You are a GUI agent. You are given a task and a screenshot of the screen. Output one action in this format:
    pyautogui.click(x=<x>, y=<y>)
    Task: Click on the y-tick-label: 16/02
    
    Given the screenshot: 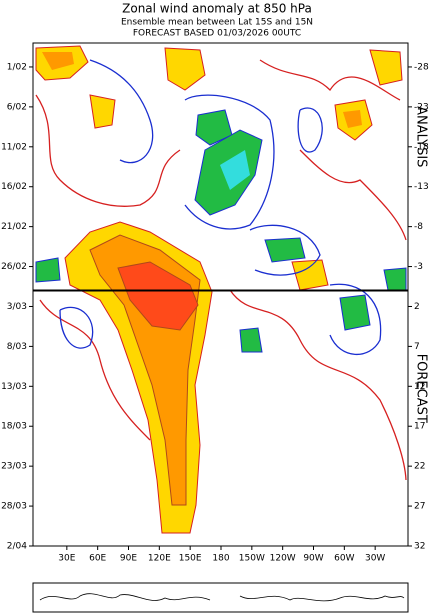 What is the action you would take?
    pyautogui.click(x=14, y=187)
    